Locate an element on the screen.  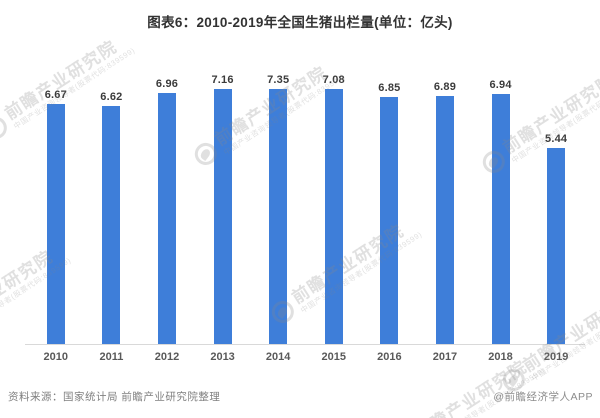
bar-column: 7.35 is located at coordinates (278, 209).